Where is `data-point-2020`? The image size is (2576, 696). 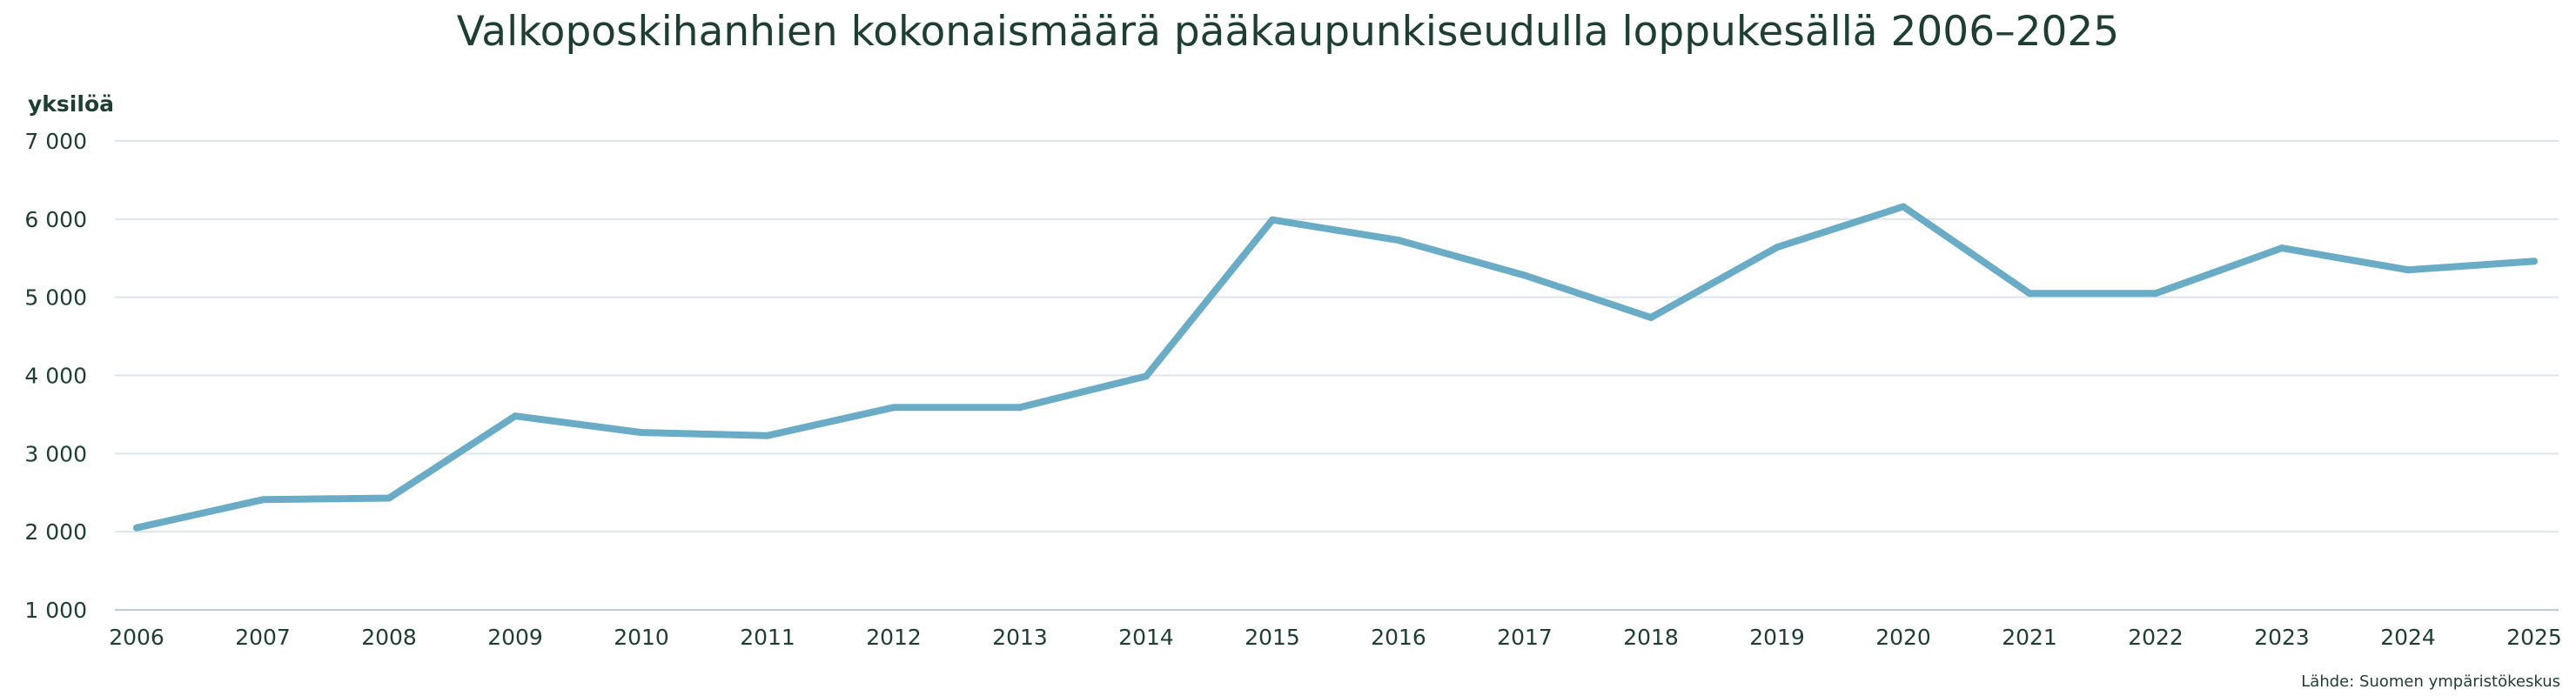
data-point-2020 is located at coordinates (1904, 207).